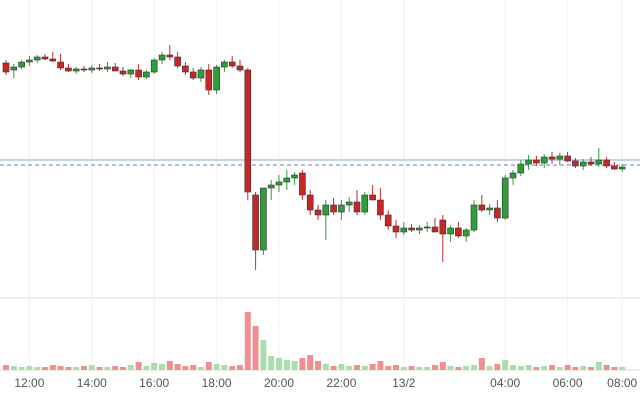  Describe the element at coordinates (404, 383) in the screenshot. I see `x-tick-label: 13/2` at that location.